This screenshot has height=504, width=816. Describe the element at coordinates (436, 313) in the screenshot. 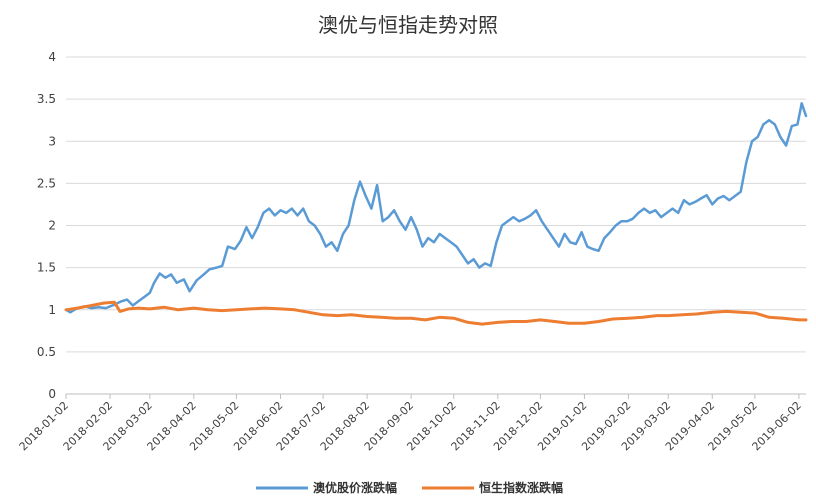

I see `series-line-hsi` at that location.